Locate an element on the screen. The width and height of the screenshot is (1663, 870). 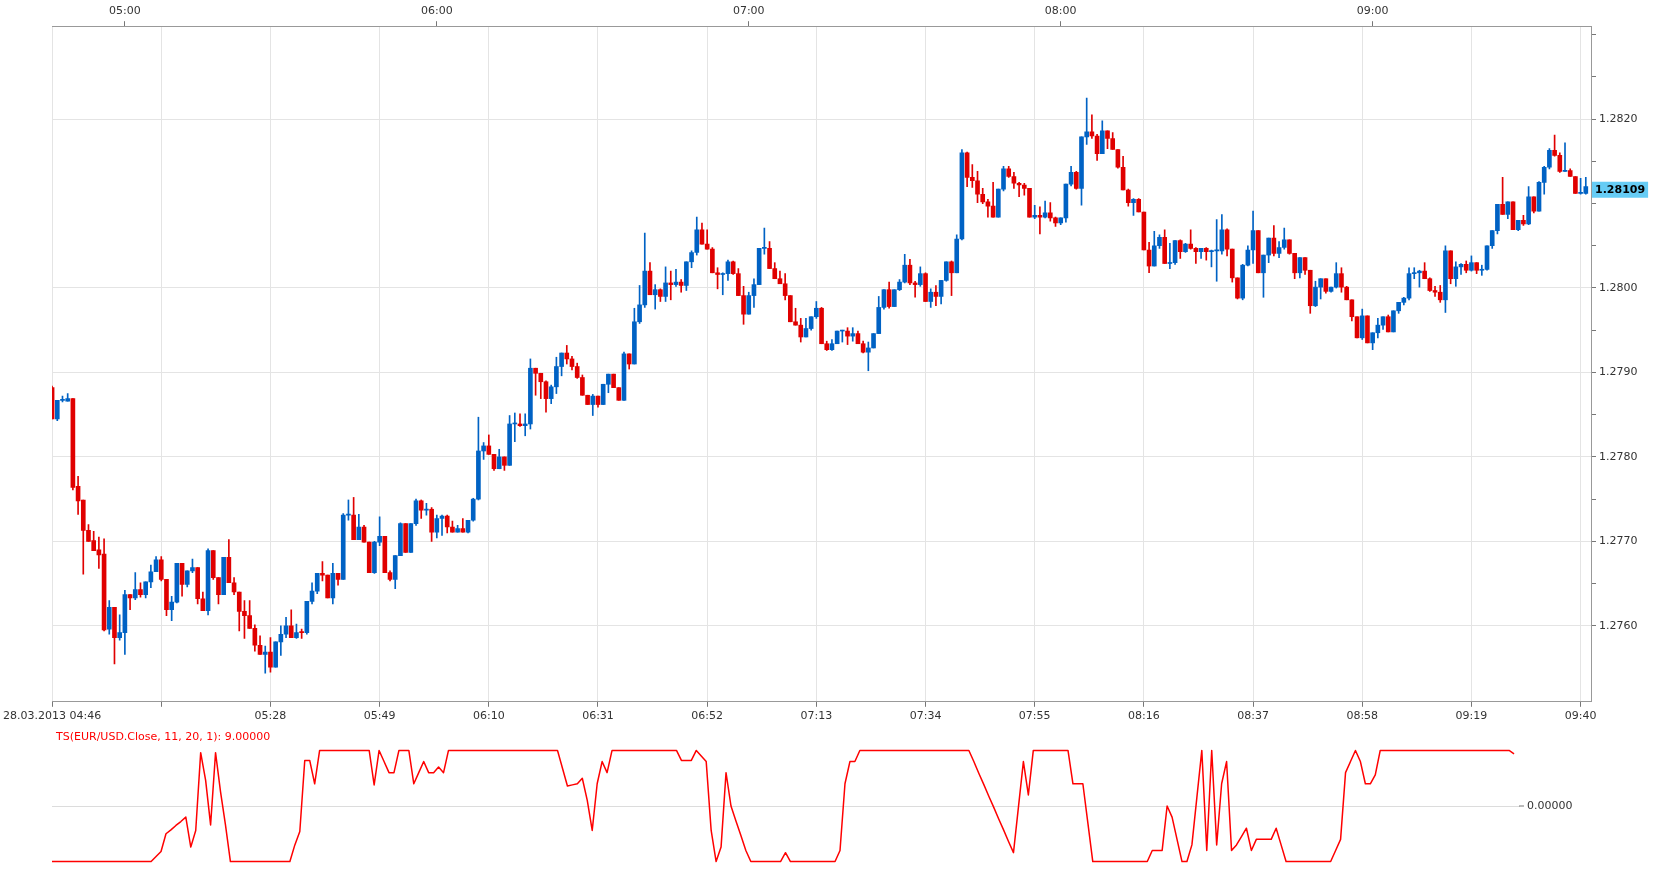
x2-tick-label: 07:00 is located at coordinates (748, 11).